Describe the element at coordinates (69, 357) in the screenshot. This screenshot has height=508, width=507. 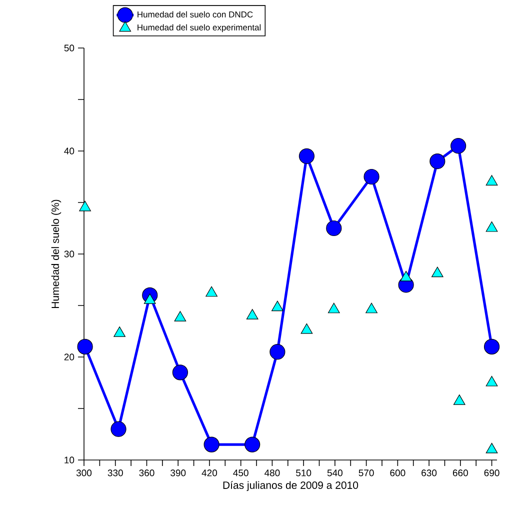
I see `y-tick-label: 20` at that location.